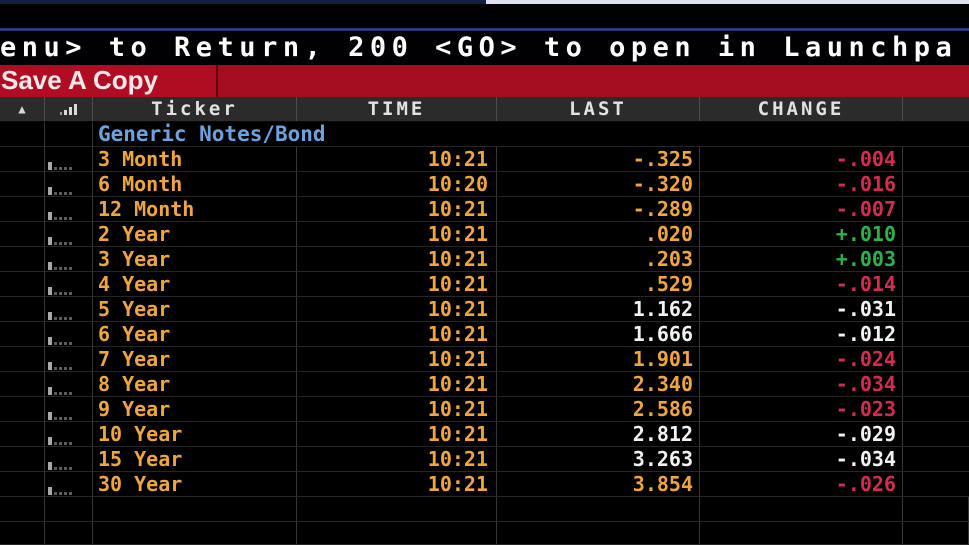 The image size is (969, 545). What do you see at coordinates (801, 359) in the screenshot?
I see `change-cell: -.024` at bounding box center [801, 359].